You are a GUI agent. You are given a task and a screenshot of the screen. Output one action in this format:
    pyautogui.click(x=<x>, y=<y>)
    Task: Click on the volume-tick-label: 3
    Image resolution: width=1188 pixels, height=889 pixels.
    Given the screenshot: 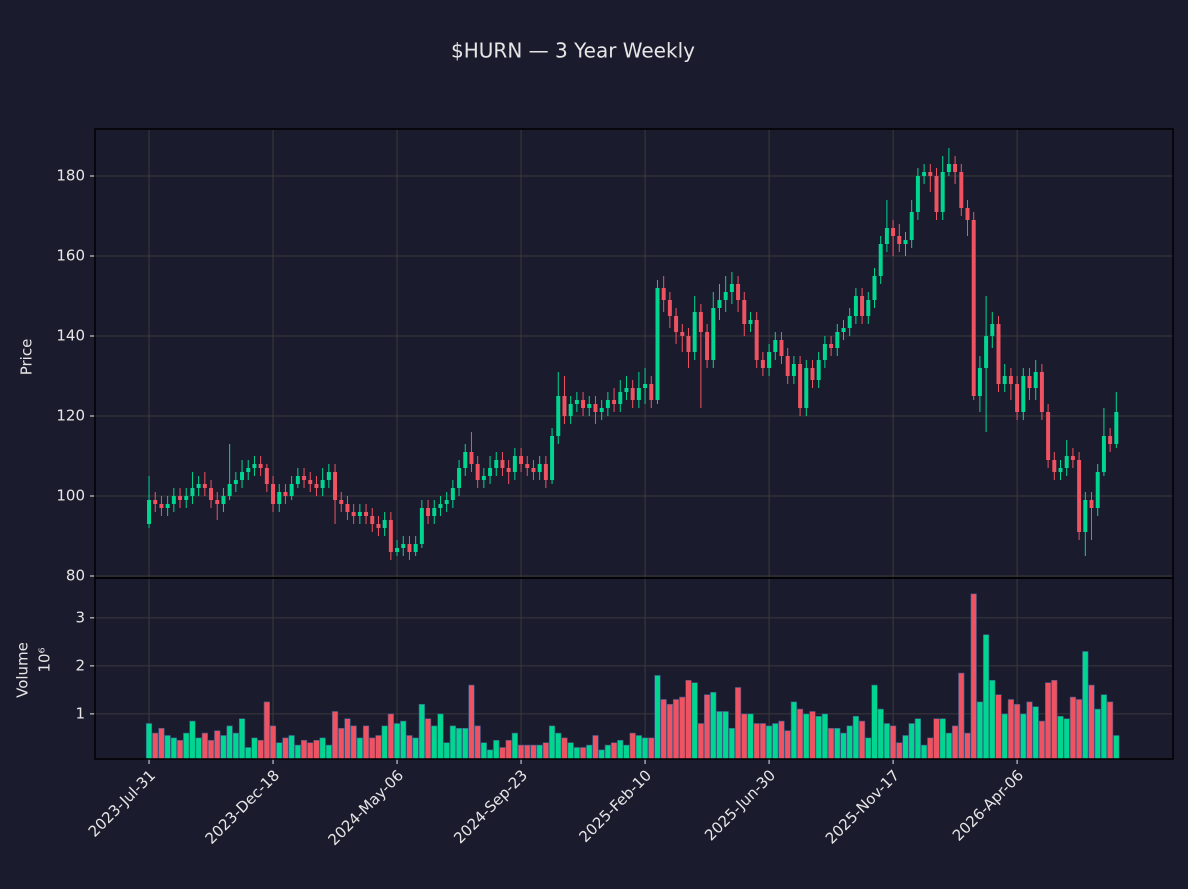 What is the action you would take?
    pyautogui.click(x=80, y=617)
    